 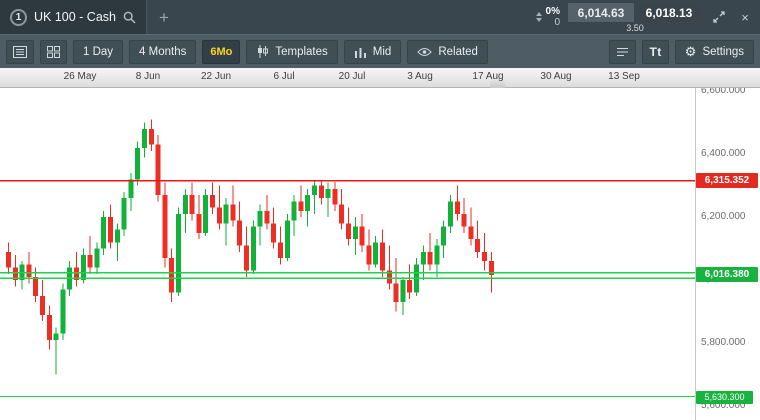 I want to click on instrument-number-badge: 1, so click(x=18, y=17).